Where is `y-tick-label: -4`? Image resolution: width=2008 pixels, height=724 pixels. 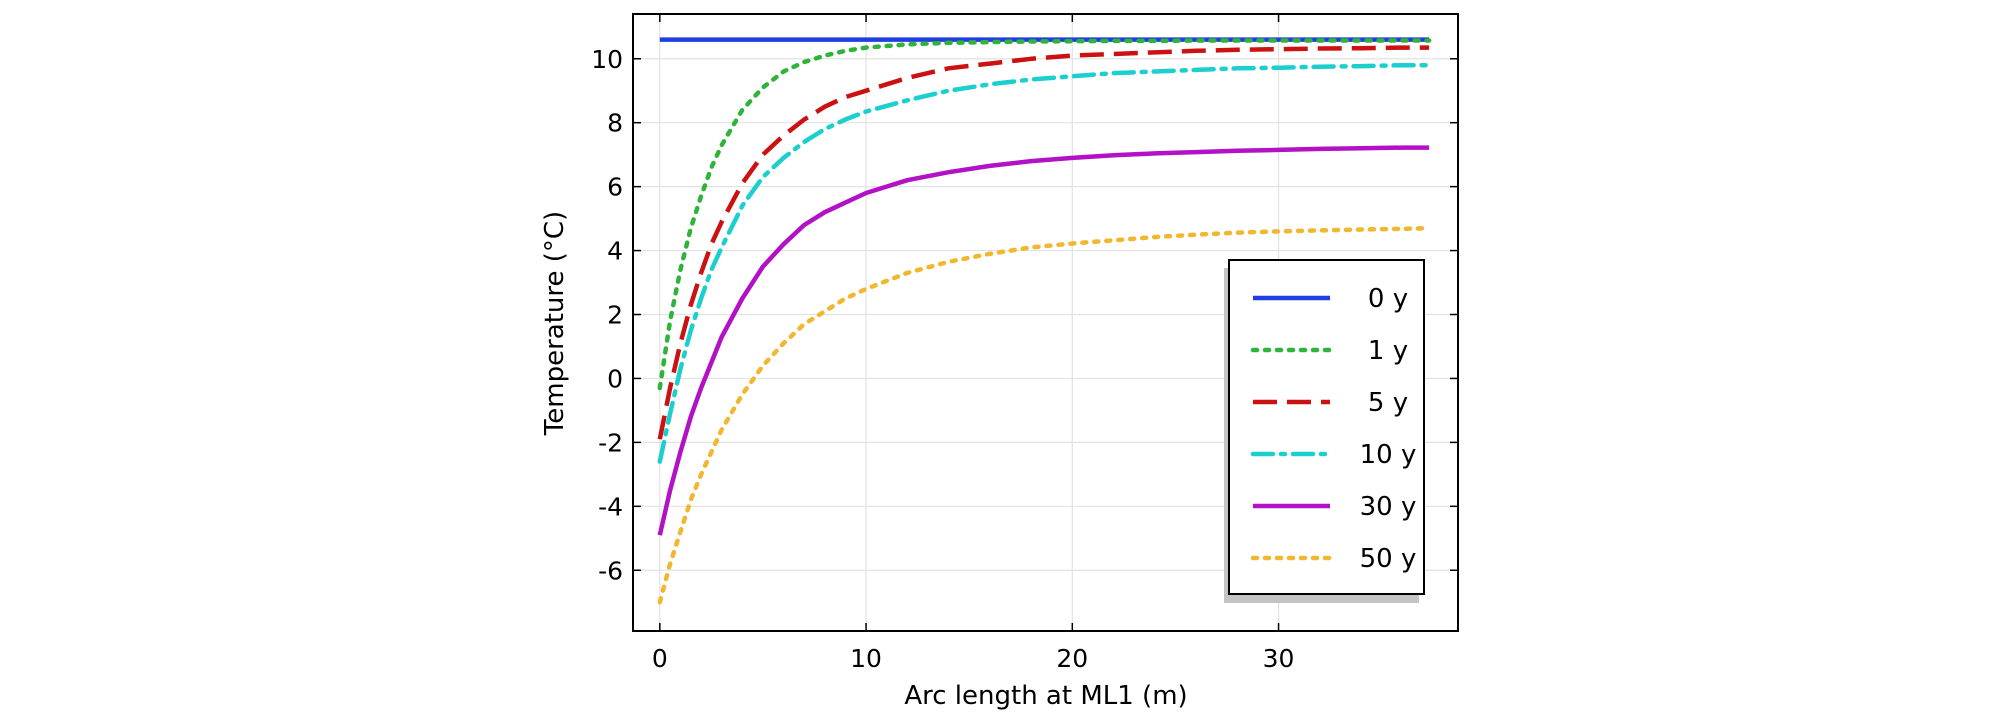
y-tick-label: -4 is located at coordinates (610, 506).